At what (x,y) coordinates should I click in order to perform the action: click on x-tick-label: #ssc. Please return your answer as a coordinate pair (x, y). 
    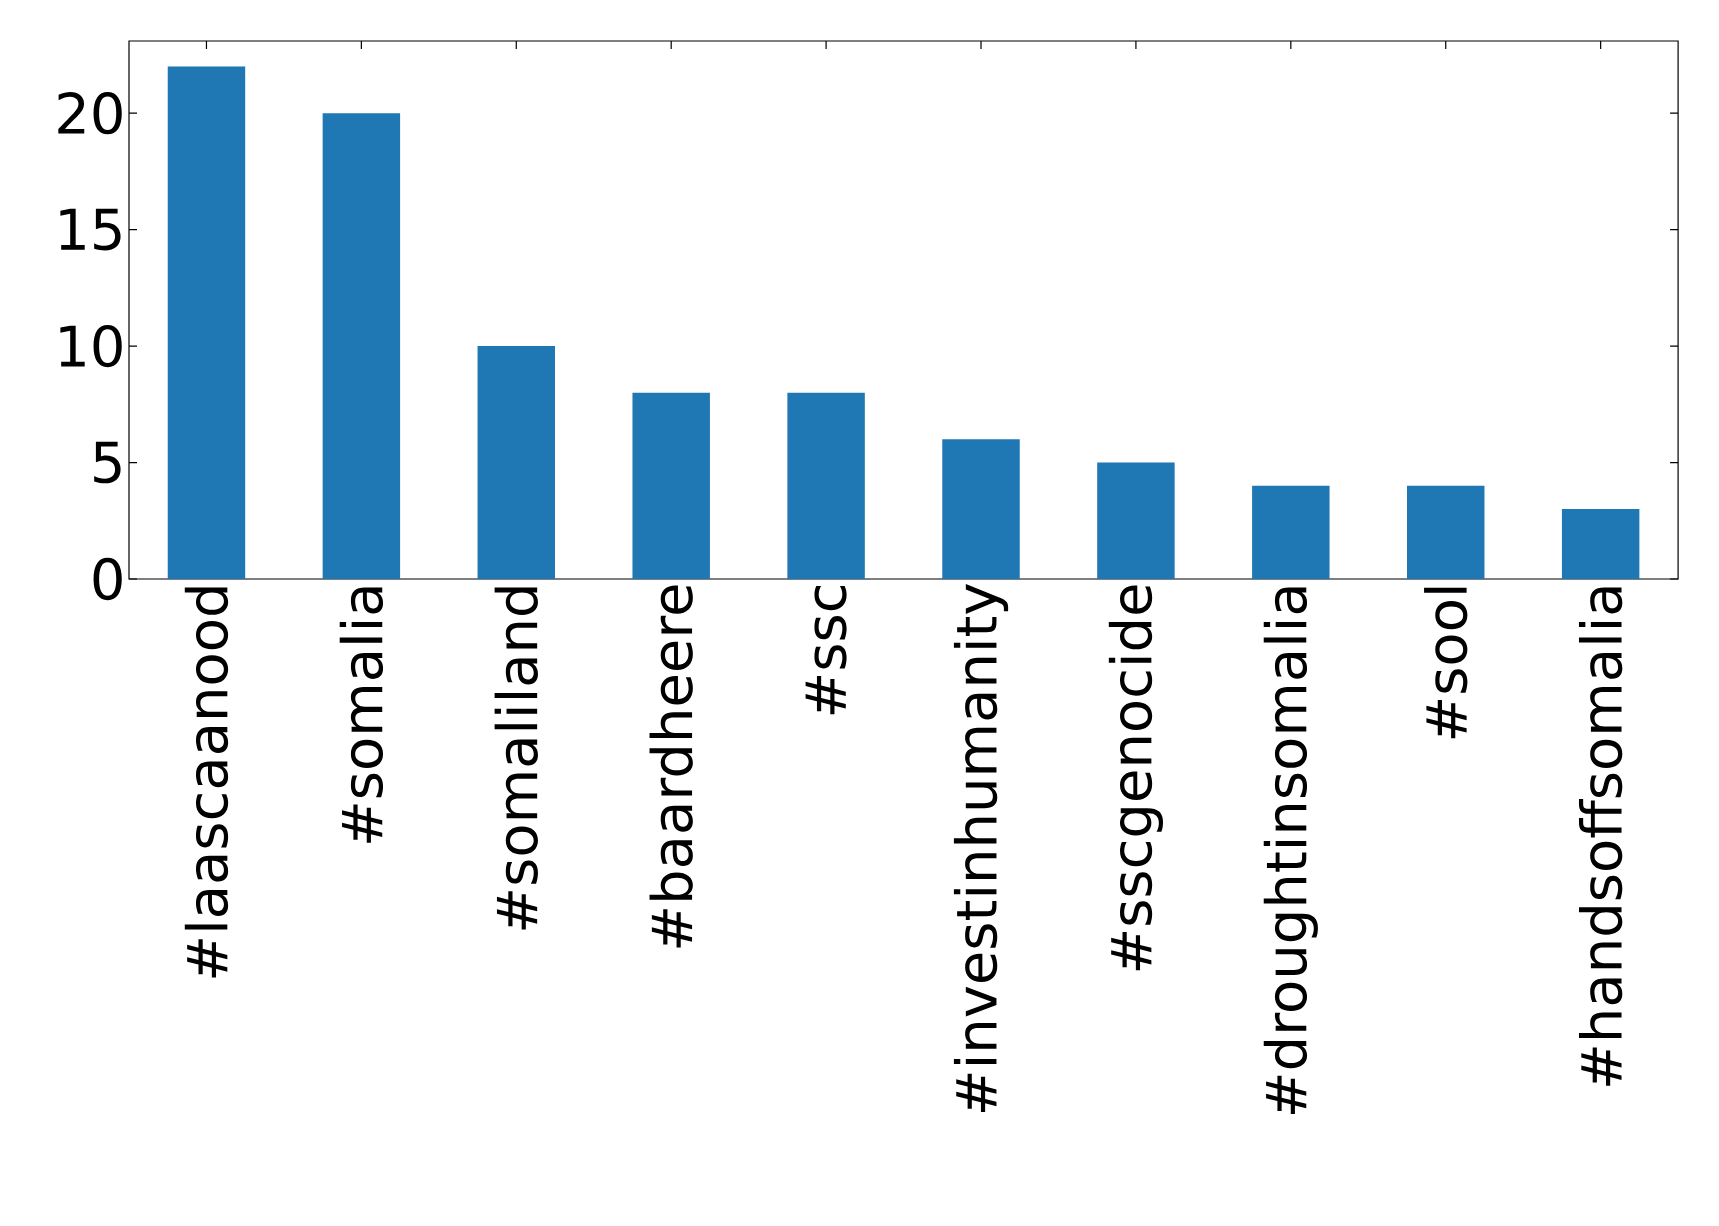
    Looking at the image, I should click on (826, 650).